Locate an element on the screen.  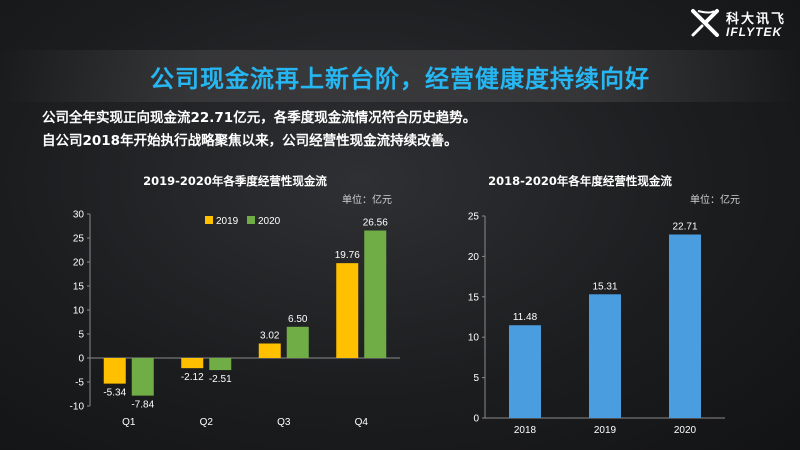
y-tick-label: 30 is located at coordinates (79, 215).